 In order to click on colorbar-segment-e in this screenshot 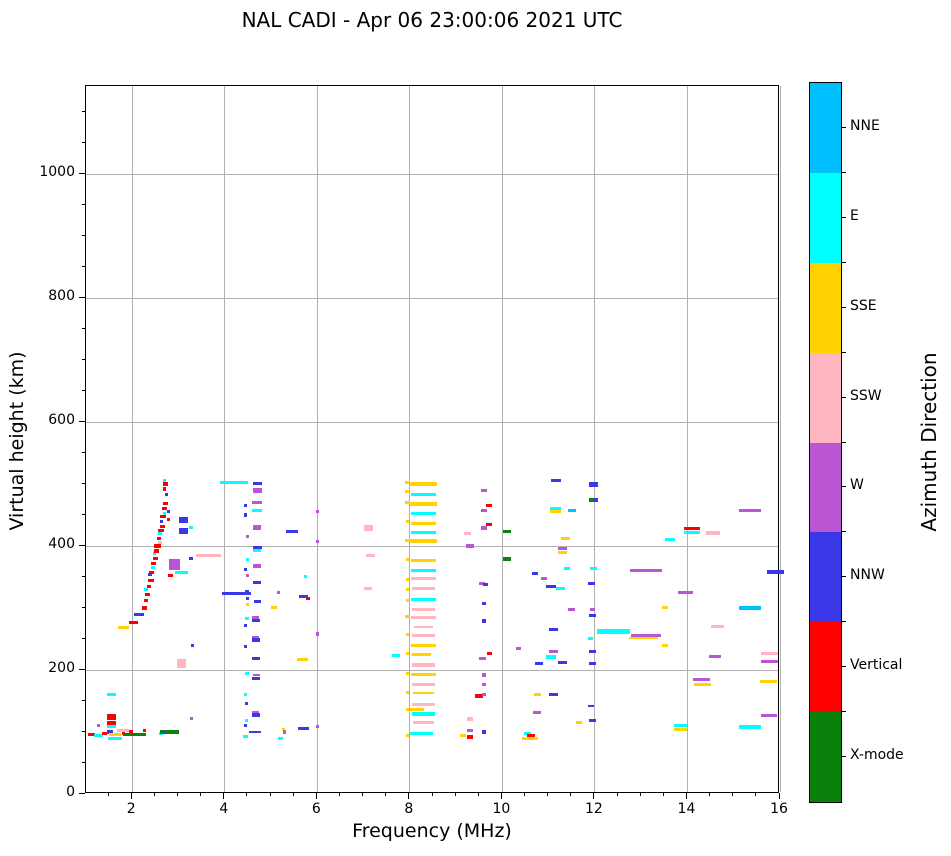, I will do `click(825, 217)`.